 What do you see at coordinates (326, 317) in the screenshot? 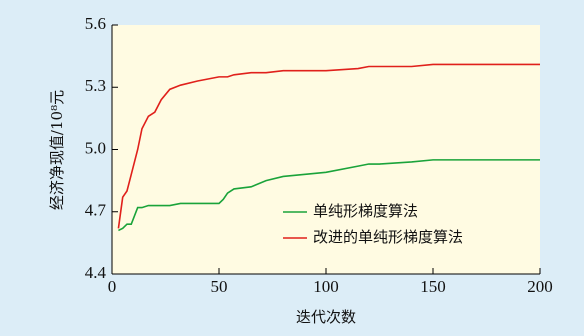
I see `x-axis-label: 迭代次数` at bounding box center [326, 317].